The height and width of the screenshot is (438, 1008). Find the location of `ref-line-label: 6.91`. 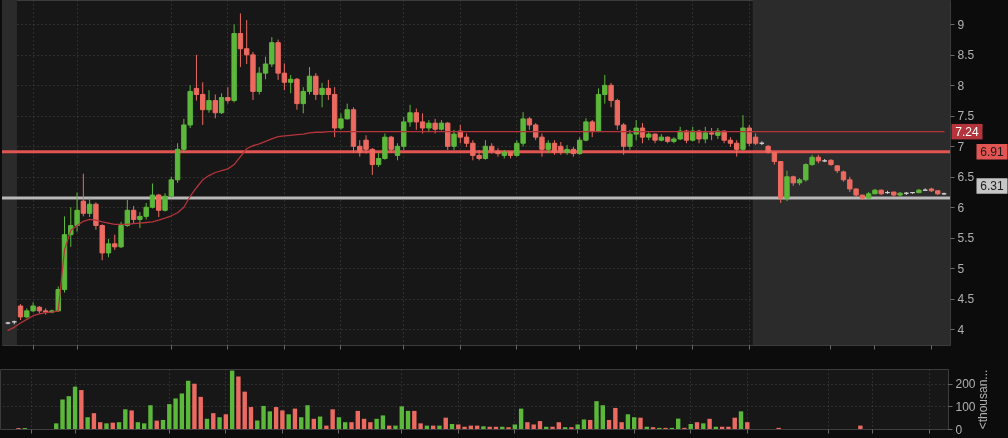

ref-line-label: 6.91 is located at coordinates (992, 151).